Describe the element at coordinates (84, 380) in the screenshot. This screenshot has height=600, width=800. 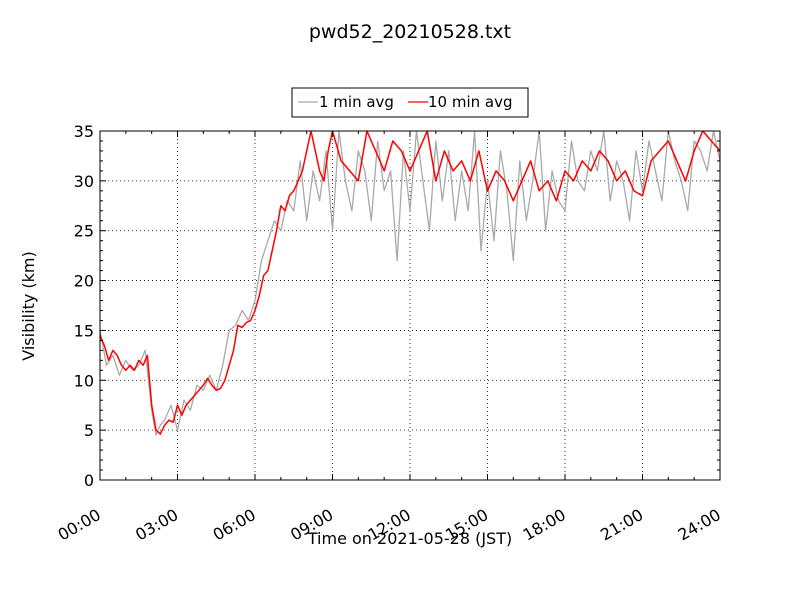
I see `y-tick-label: 10` at that location.